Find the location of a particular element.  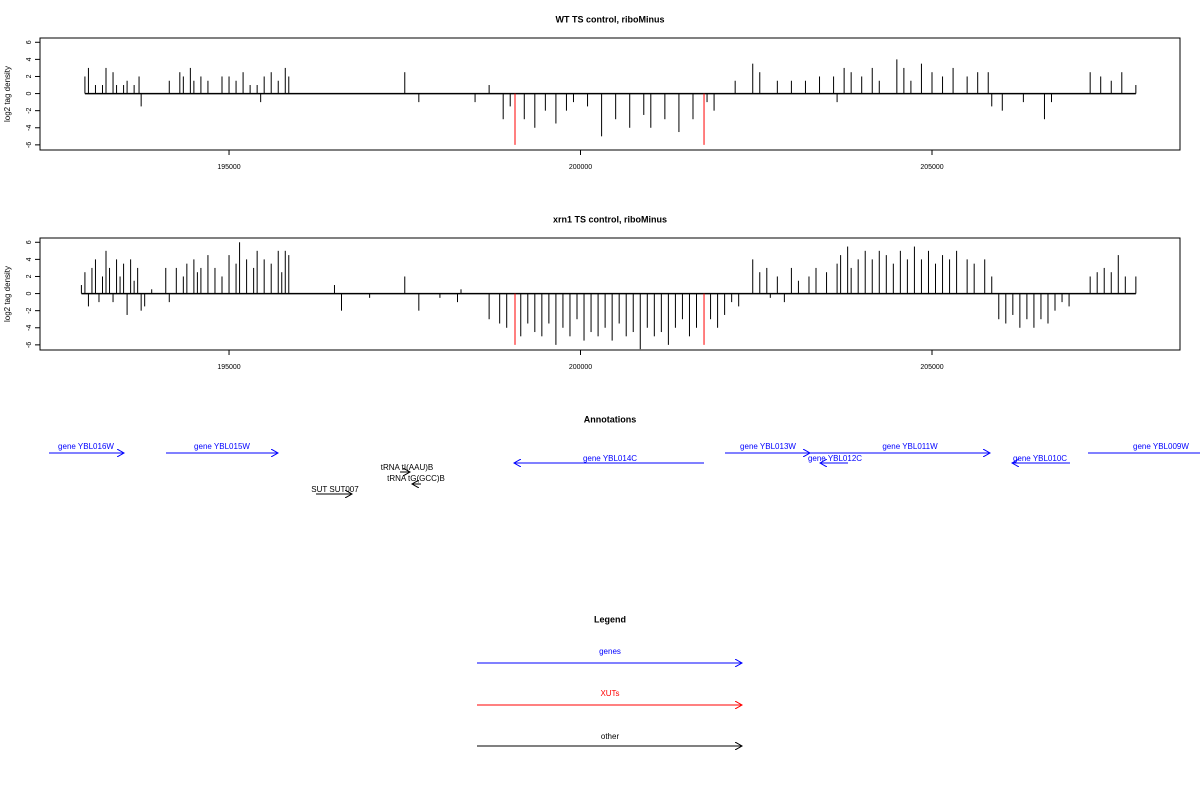

gene-label: gene YBL012C is located at coordinates (835, 458).